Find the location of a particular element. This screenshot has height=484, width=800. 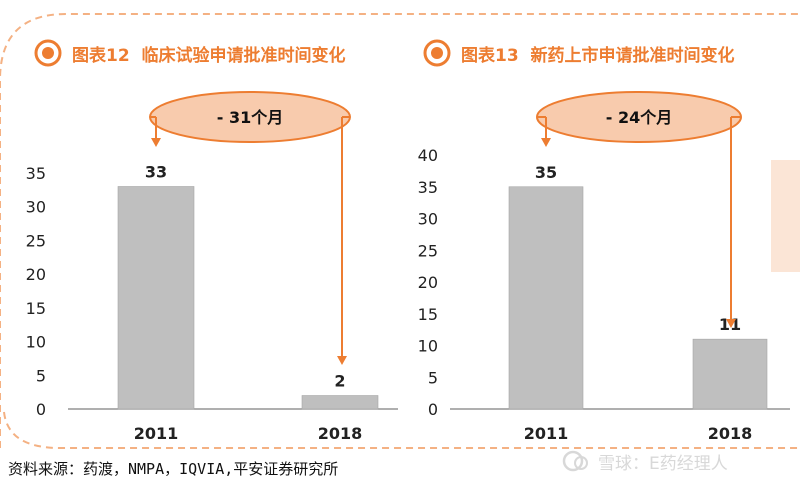

snowball-logo-icon is located at coordinates (575, 461).